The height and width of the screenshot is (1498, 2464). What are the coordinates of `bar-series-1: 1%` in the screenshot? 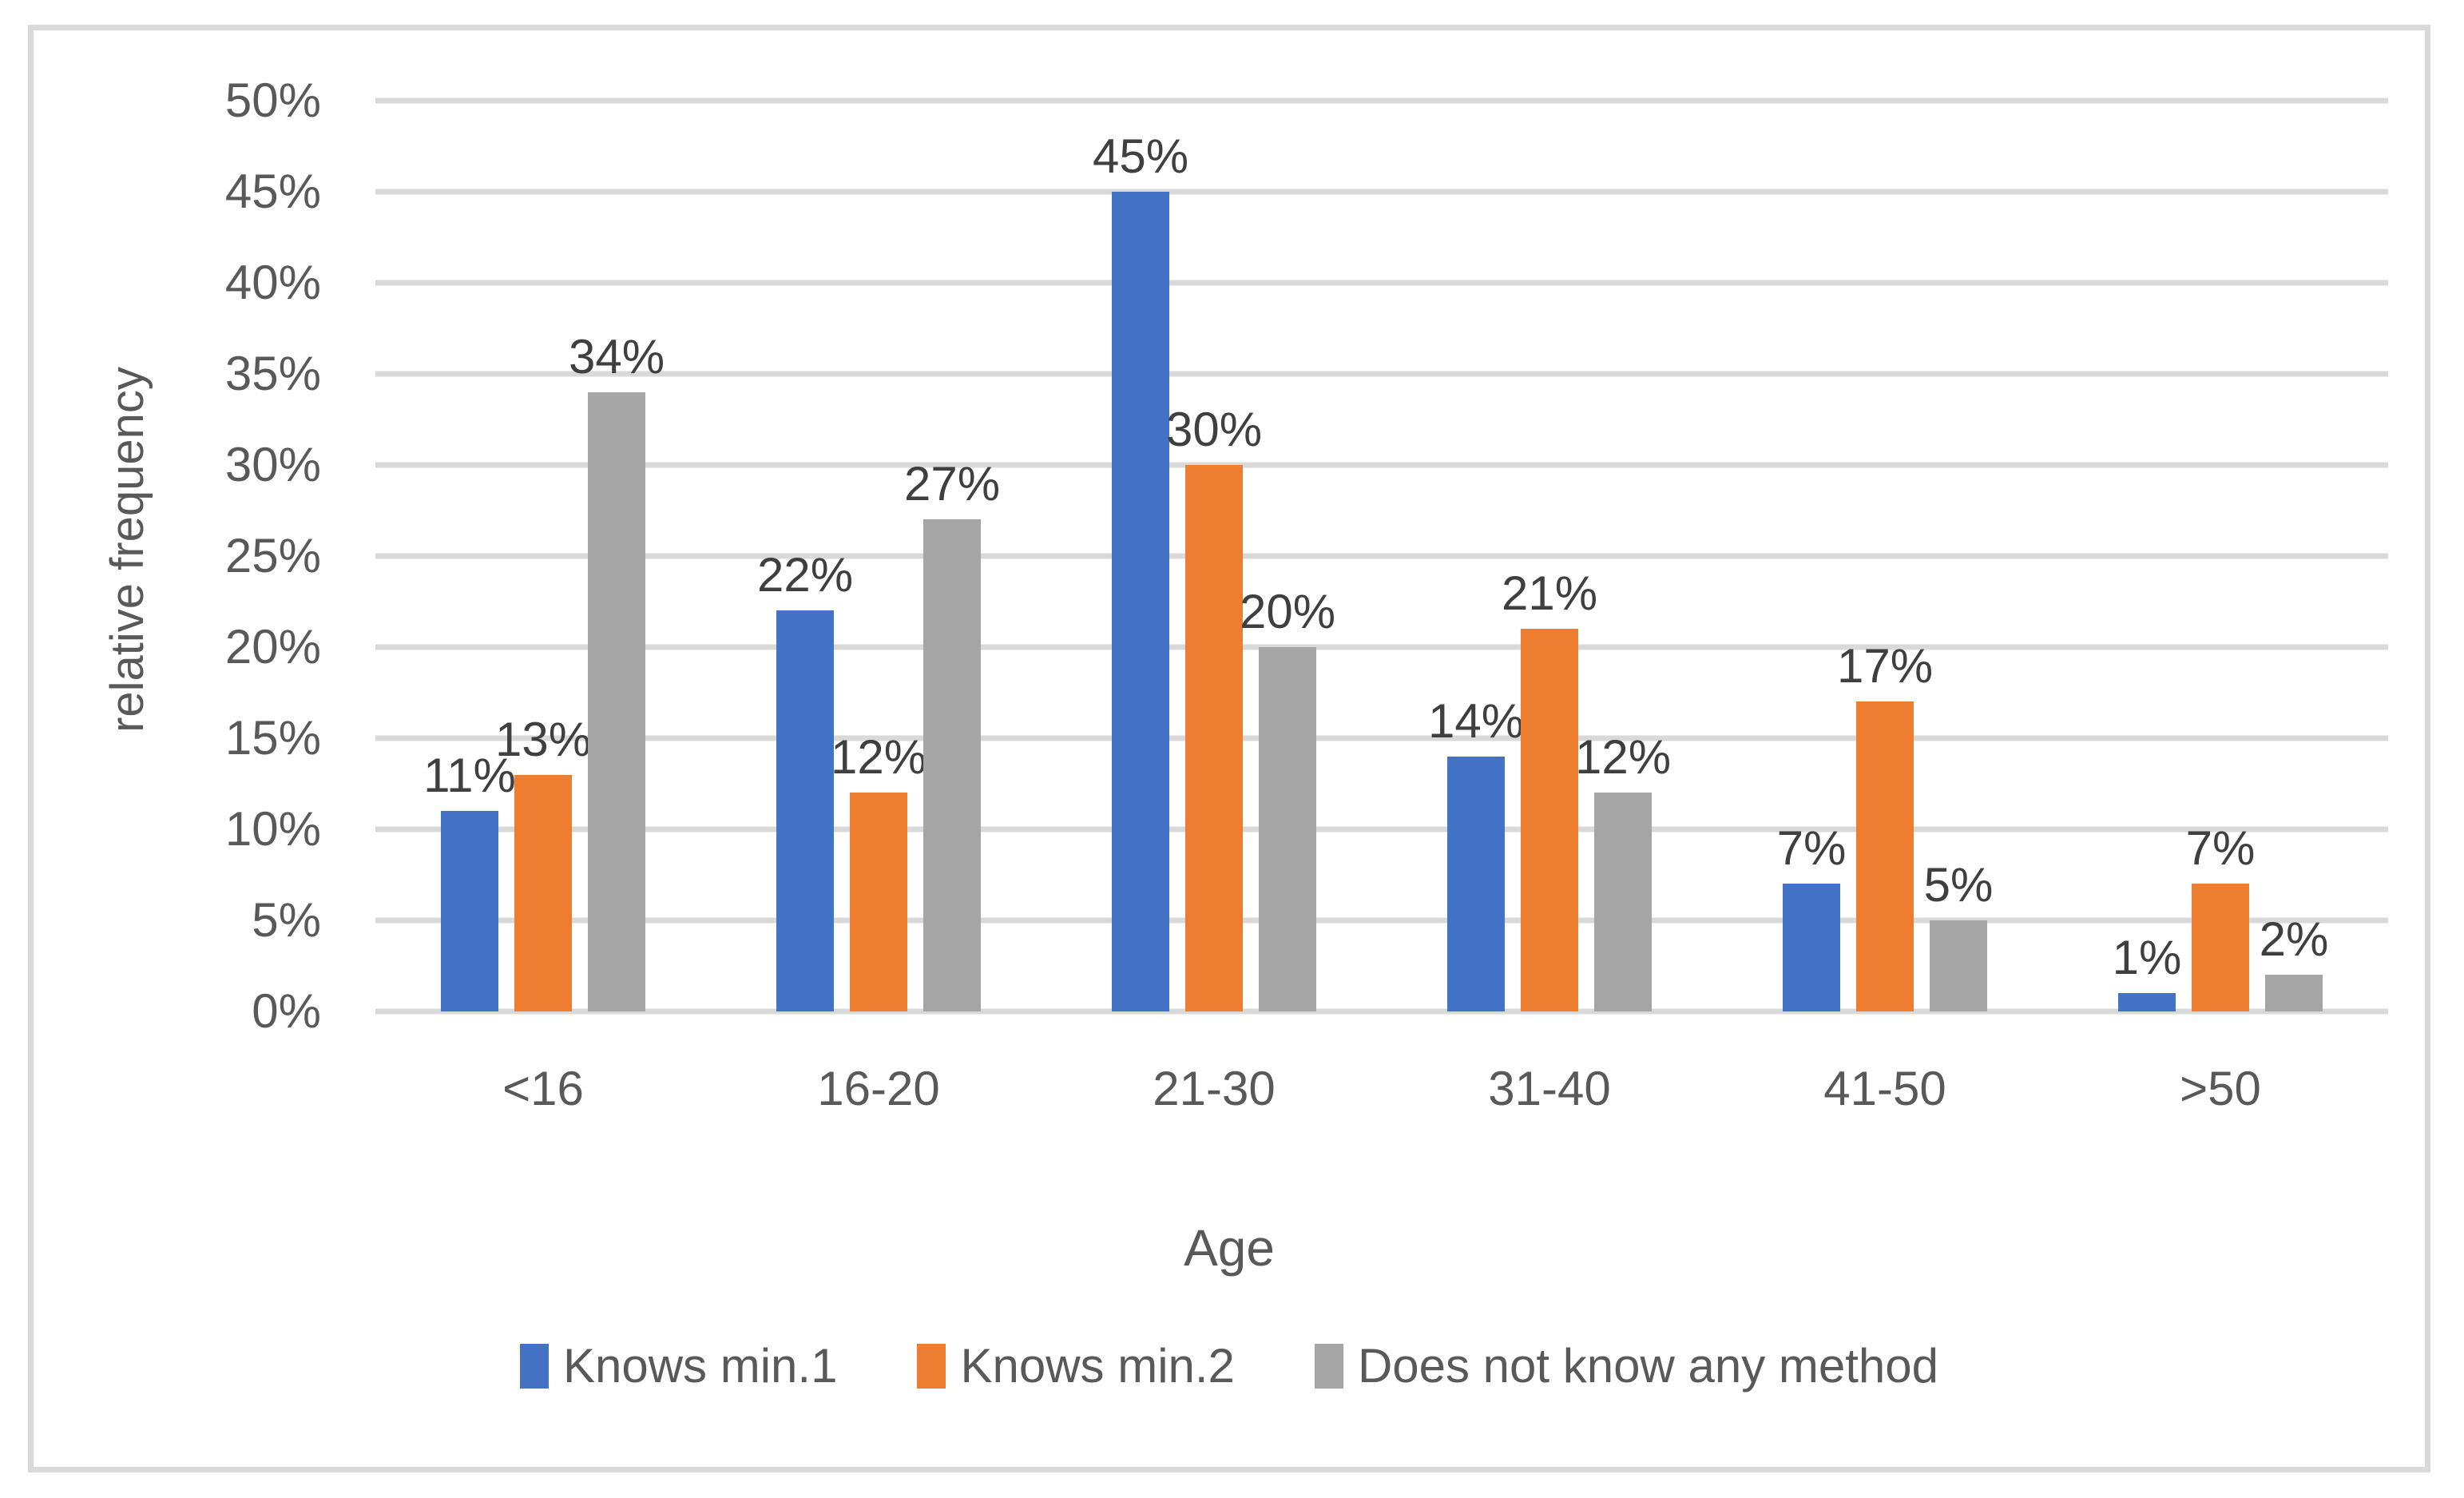 It's located at (2147, 972).